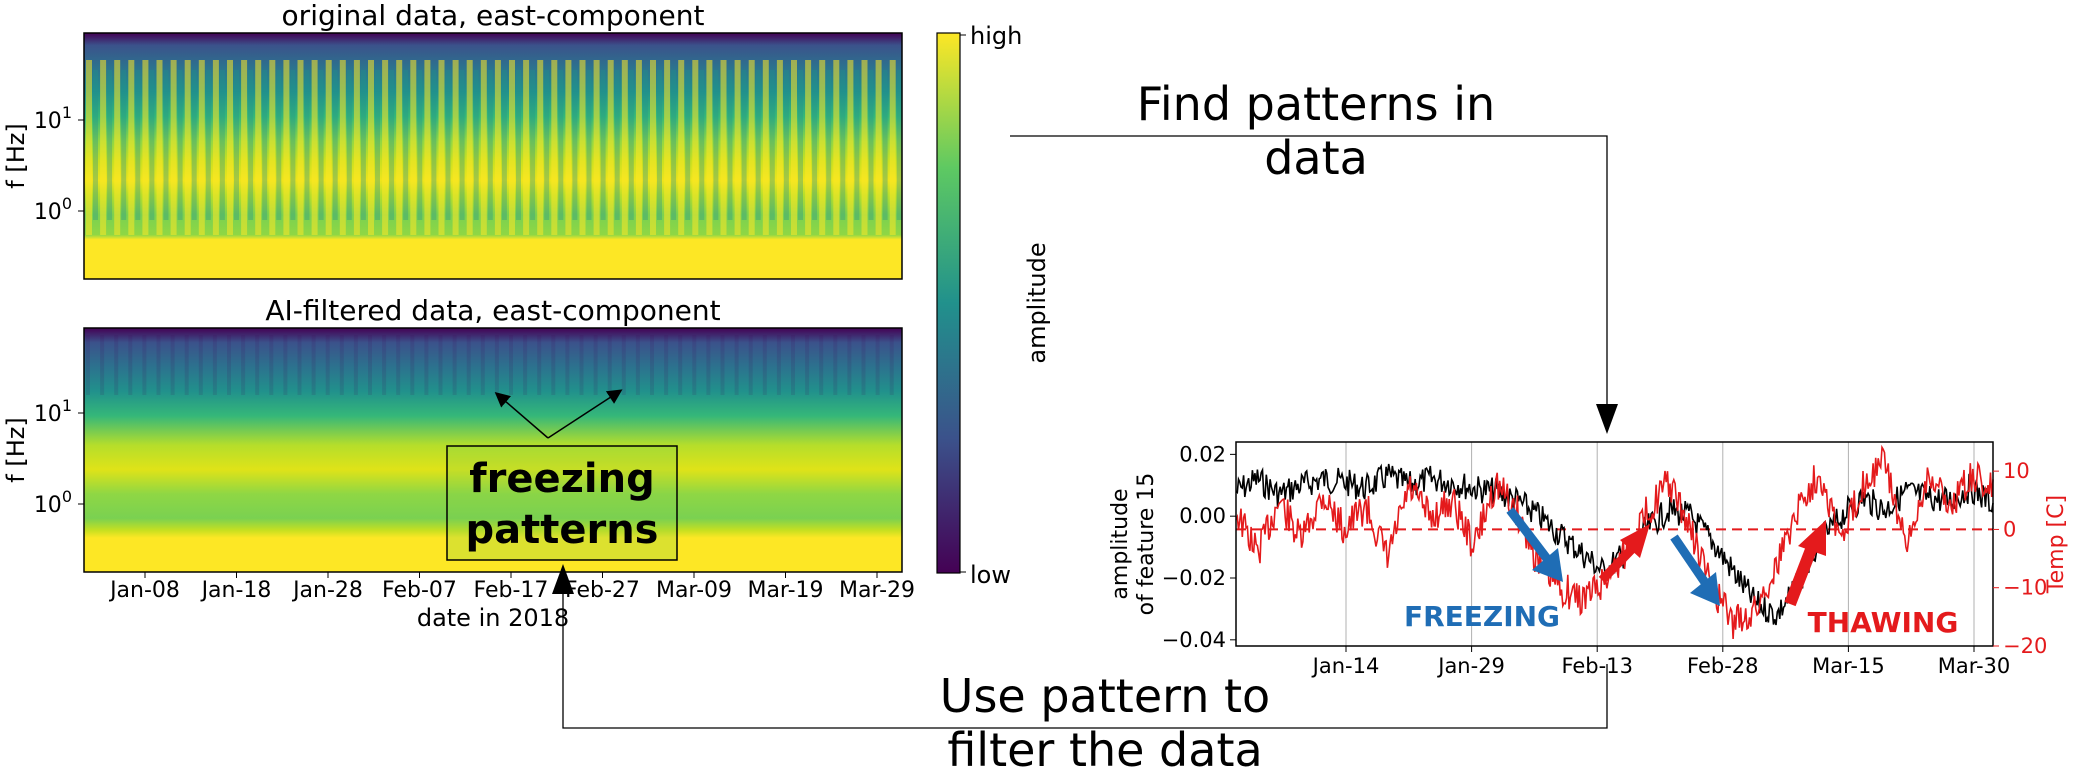 The image size is (2077, 776). I want to click on find-patterns-connector, so click(1309, 274).